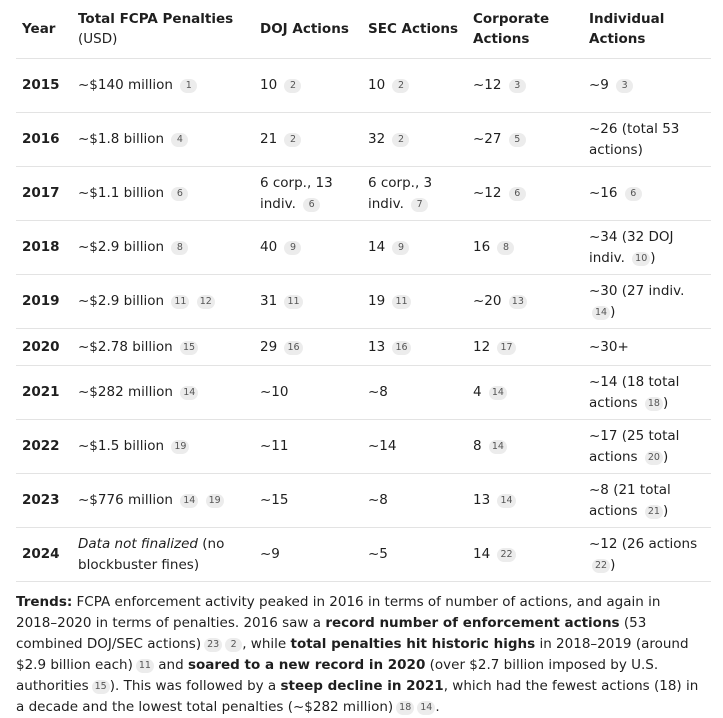  What do you see at coordinates (641, 258) in the screenshot?
I see `citation-badge: 10` at bounding box center [641, 258].